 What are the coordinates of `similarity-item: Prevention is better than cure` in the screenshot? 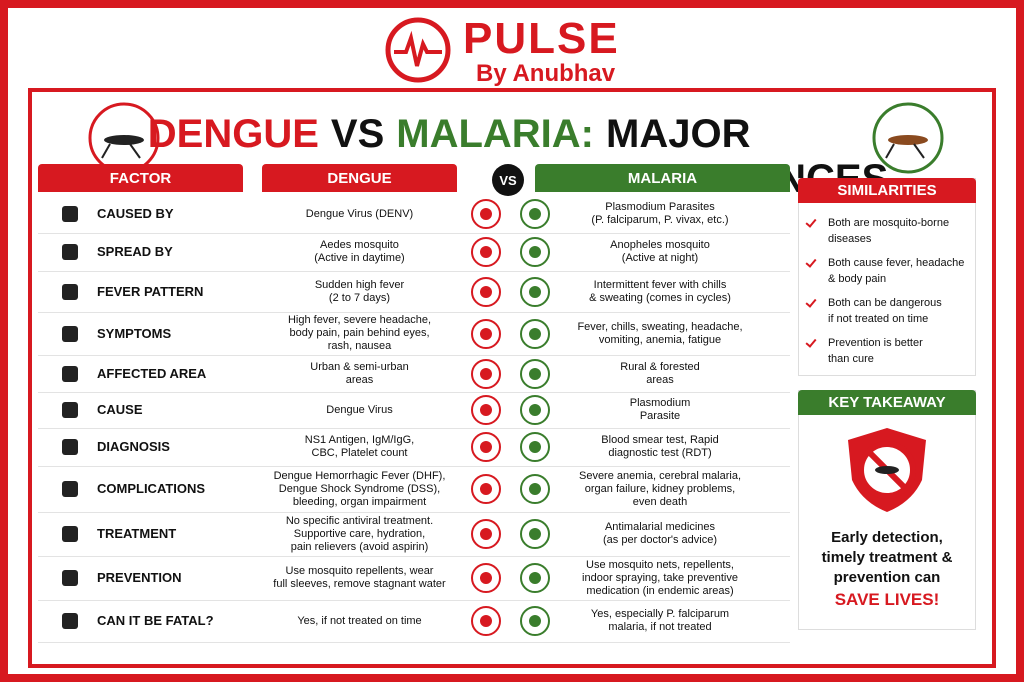 It's located at (875, 351).